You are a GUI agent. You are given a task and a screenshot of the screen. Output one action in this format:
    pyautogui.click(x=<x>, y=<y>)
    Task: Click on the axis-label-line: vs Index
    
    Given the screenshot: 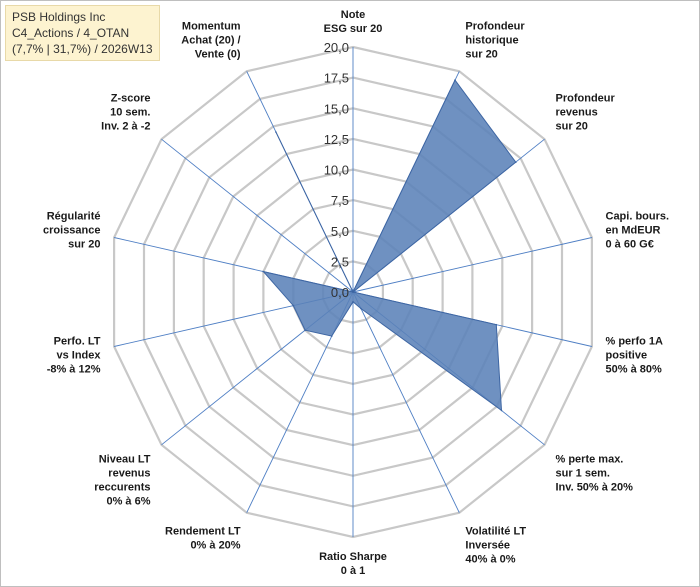 What is the action you would take?
    pyautogui.click(x=78, y=355)
    